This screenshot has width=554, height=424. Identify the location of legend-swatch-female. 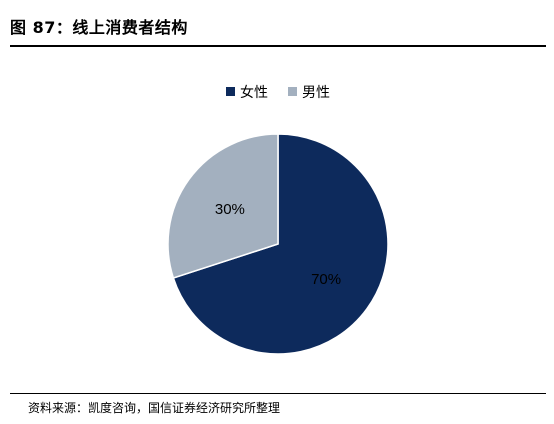
(230, 91).